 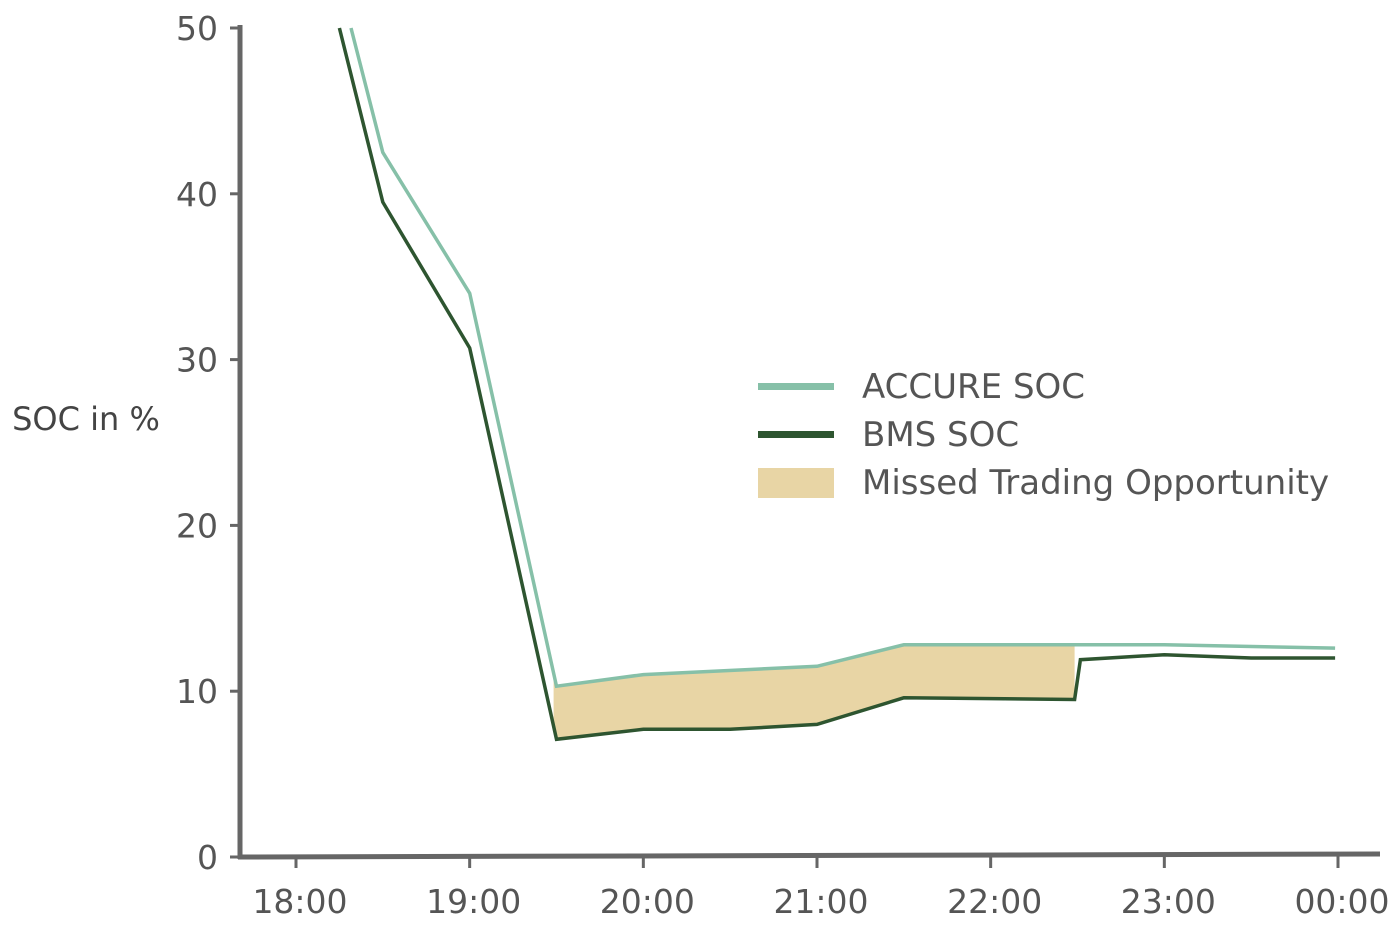 I want to click on fill-layer, so click(x=814, y=692).